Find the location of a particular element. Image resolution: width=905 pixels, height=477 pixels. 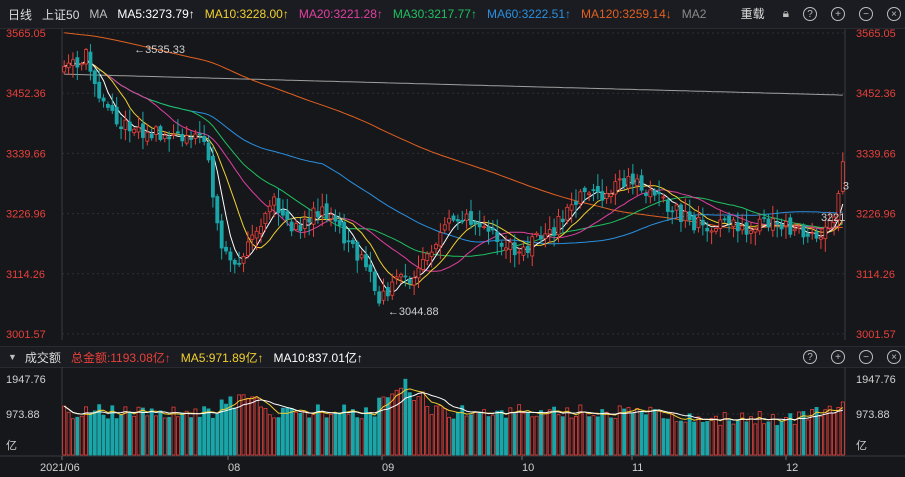

y-tick-right: 1947.76 is located at coordinates (876, 380).